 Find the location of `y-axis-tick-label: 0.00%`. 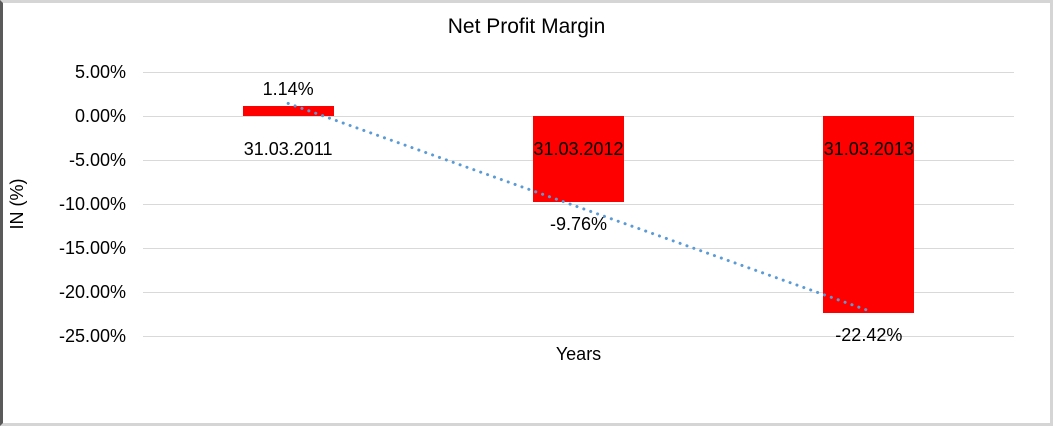

y-axis-tick-label: 0.00% is located at coordinates (100, 116).